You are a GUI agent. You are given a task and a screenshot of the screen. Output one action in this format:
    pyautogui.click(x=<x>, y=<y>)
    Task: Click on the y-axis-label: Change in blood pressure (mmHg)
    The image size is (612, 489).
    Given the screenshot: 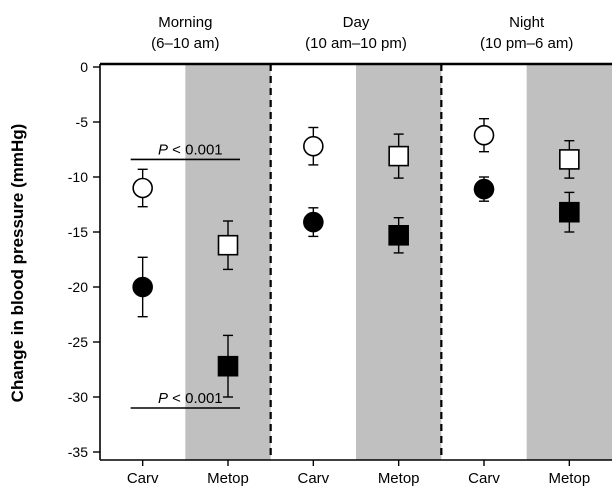 What is the action you would take?
    pyautogui.click(x=17, y=263)
    